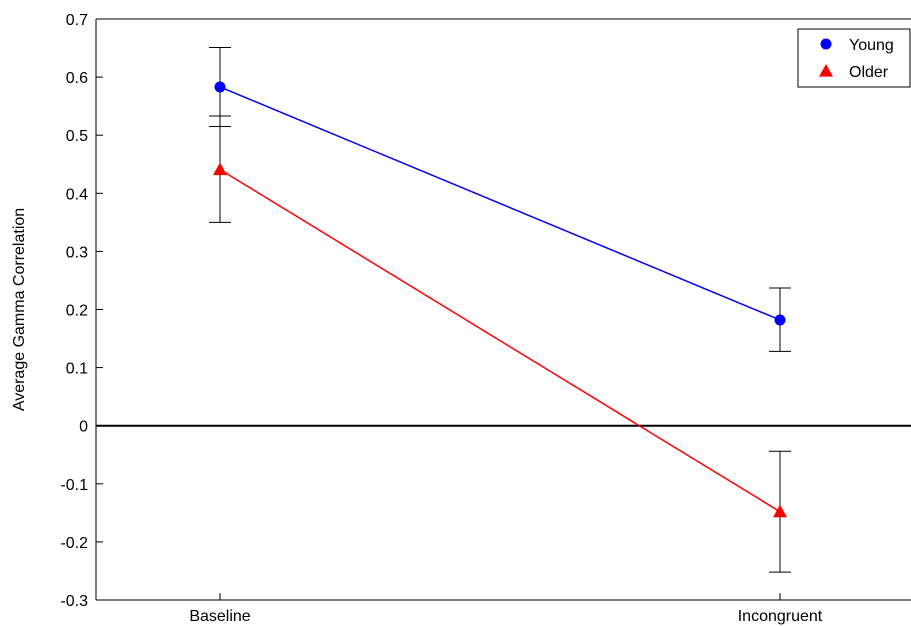 The image size is (911, 626). Describe the element at coordinates (871, 45) in the screenshot. I see `legend-label: Young` at that location.